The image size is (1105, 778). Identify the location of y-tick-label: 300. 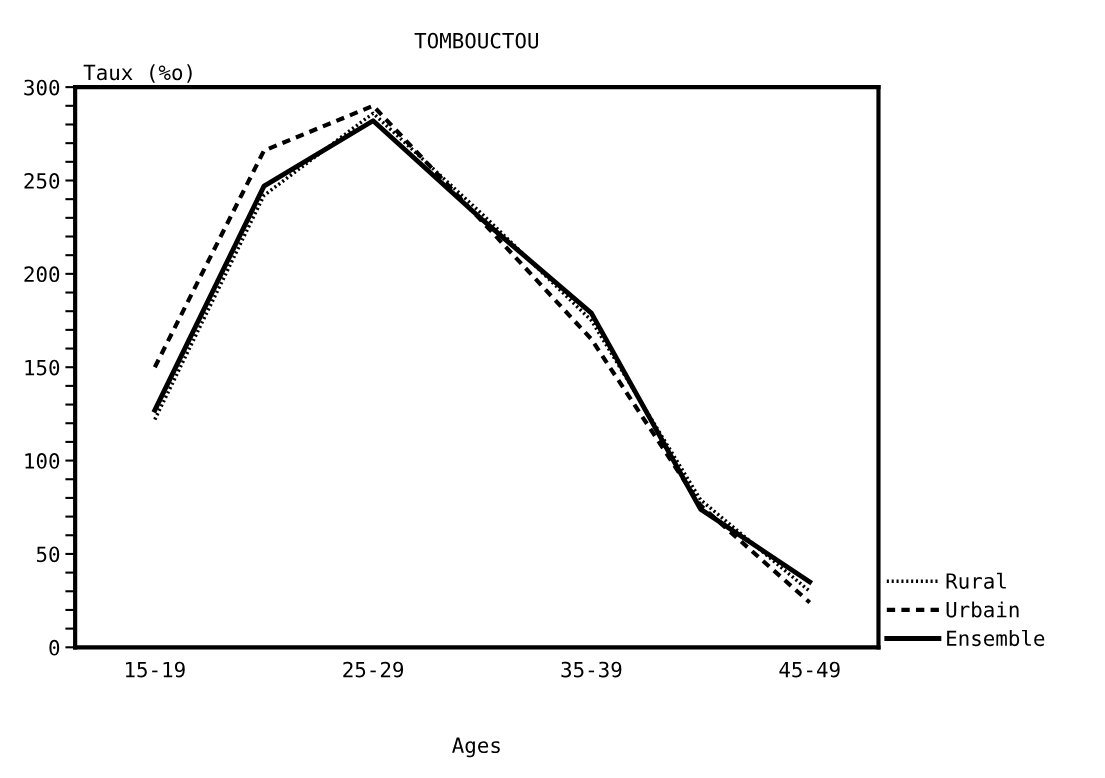
(42, 87).